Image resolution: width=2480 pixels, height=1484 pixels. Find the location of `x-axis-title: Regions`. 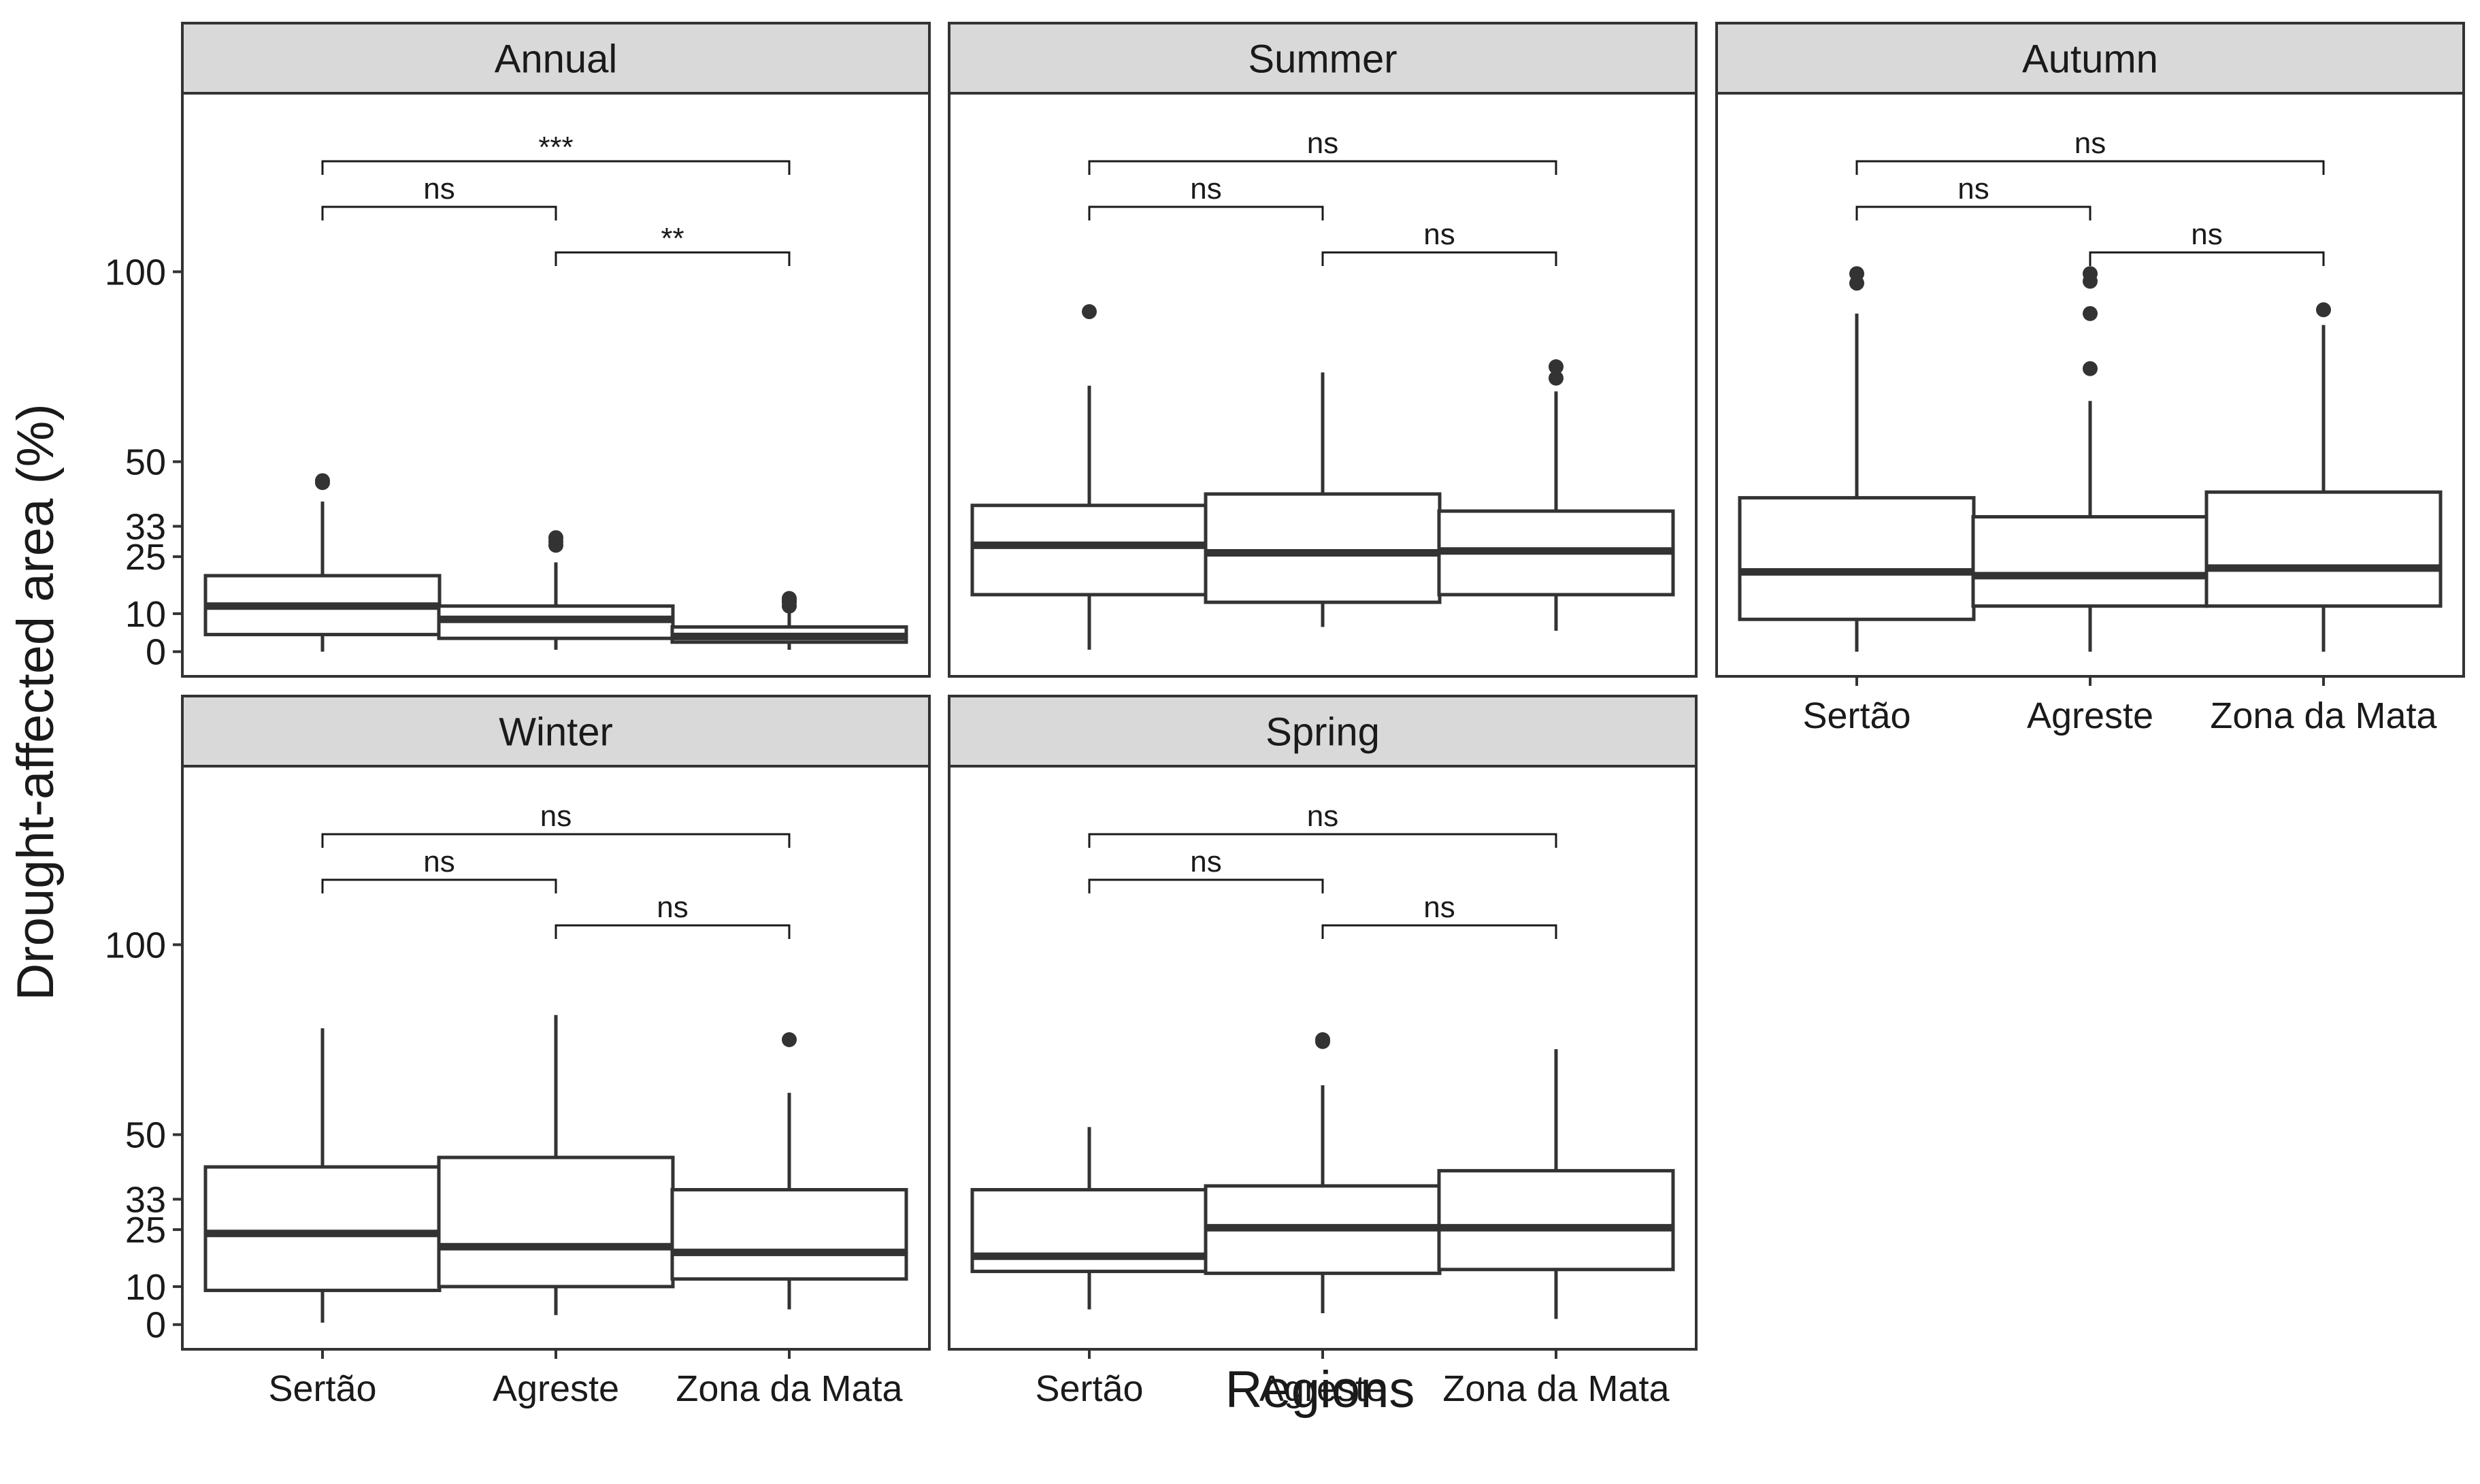

x-axis-title: Regions is located at coordinates (1320, 1390).